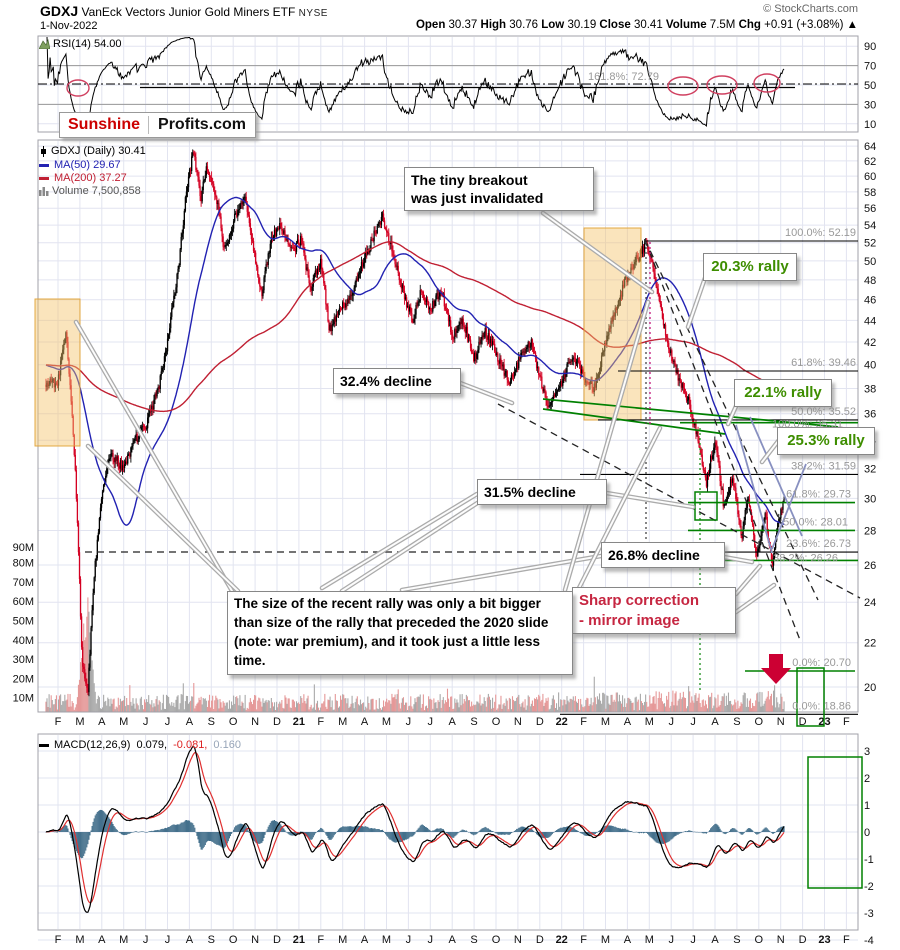 The image size is (900, 950). I want to click on month-label: F, so click(320, 940).